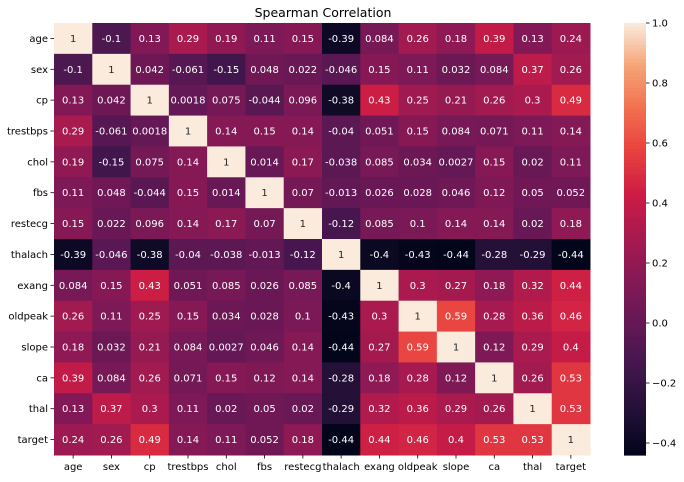 This screenshot has width=684, height=482. I want to click on heatmap-cell-ca-restecg, so click(303, 378).